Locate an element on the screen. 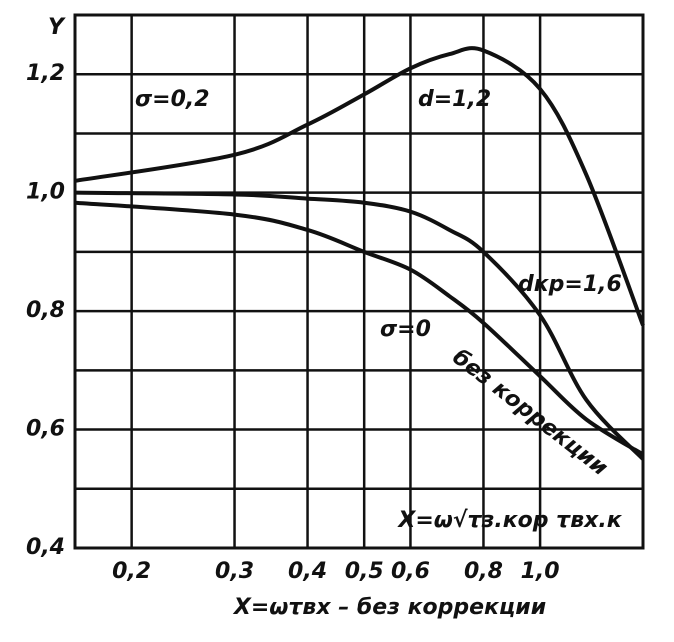 The width and height of the screenshot is (674, 642). annotation: σ=0 is located at coordinates (405, 329).